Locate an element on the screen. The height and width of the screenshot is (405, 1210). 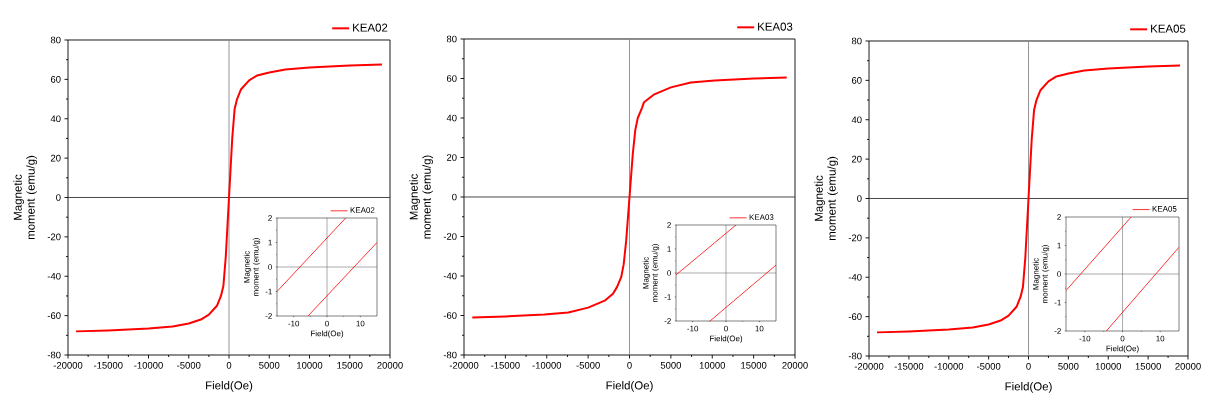
legend-label: KEA02 is located at coordinates (370, 27).